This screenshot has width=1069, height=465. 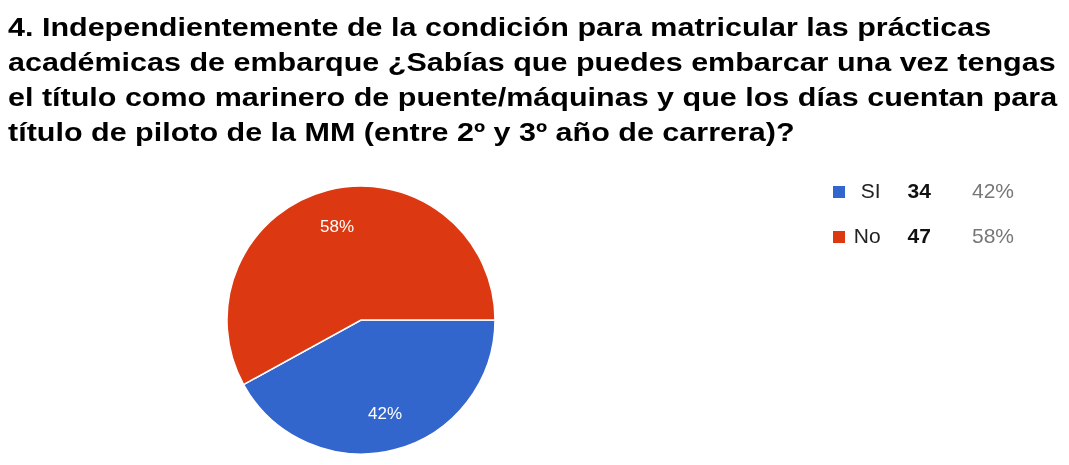 I want to click on data-label: 58%, so click(x=337, y=227).